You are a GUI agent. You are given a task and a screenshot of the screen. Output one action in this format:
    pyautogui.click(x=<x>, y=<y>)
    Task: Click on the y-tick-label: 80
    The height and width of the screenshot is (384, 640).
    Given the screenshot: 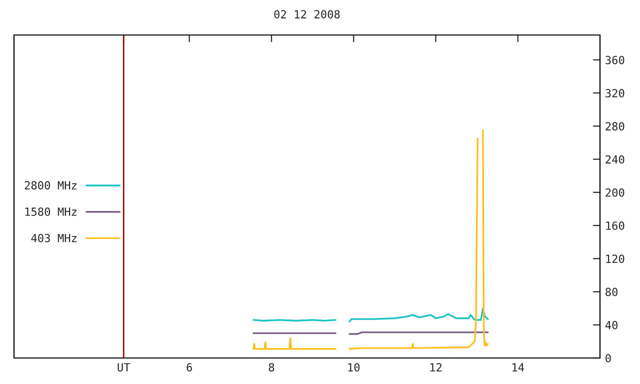 What is the action you would take?
    pyautogui.click(x=612, y=292)
    